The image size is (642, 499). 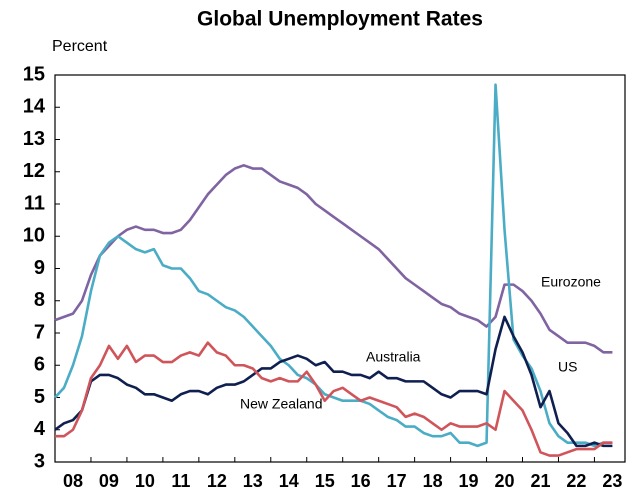 I want to click on y-tick-label: 9, so click(x=39, y=268).